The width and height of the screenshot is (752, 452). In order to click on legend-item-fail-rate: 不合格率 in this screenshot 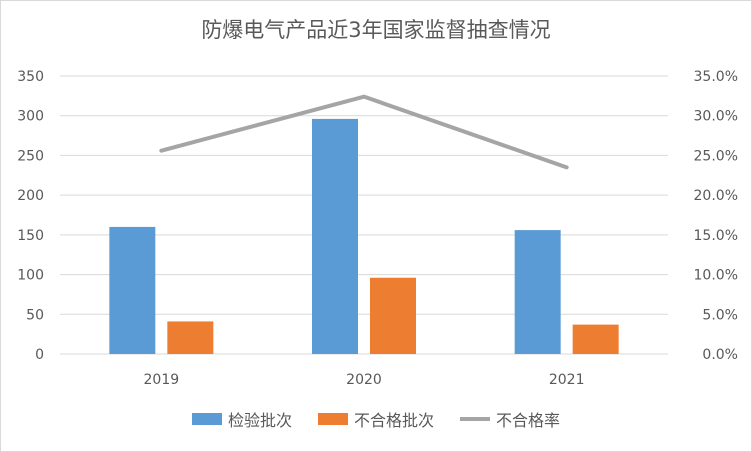, I will do `click(510, 419)`.